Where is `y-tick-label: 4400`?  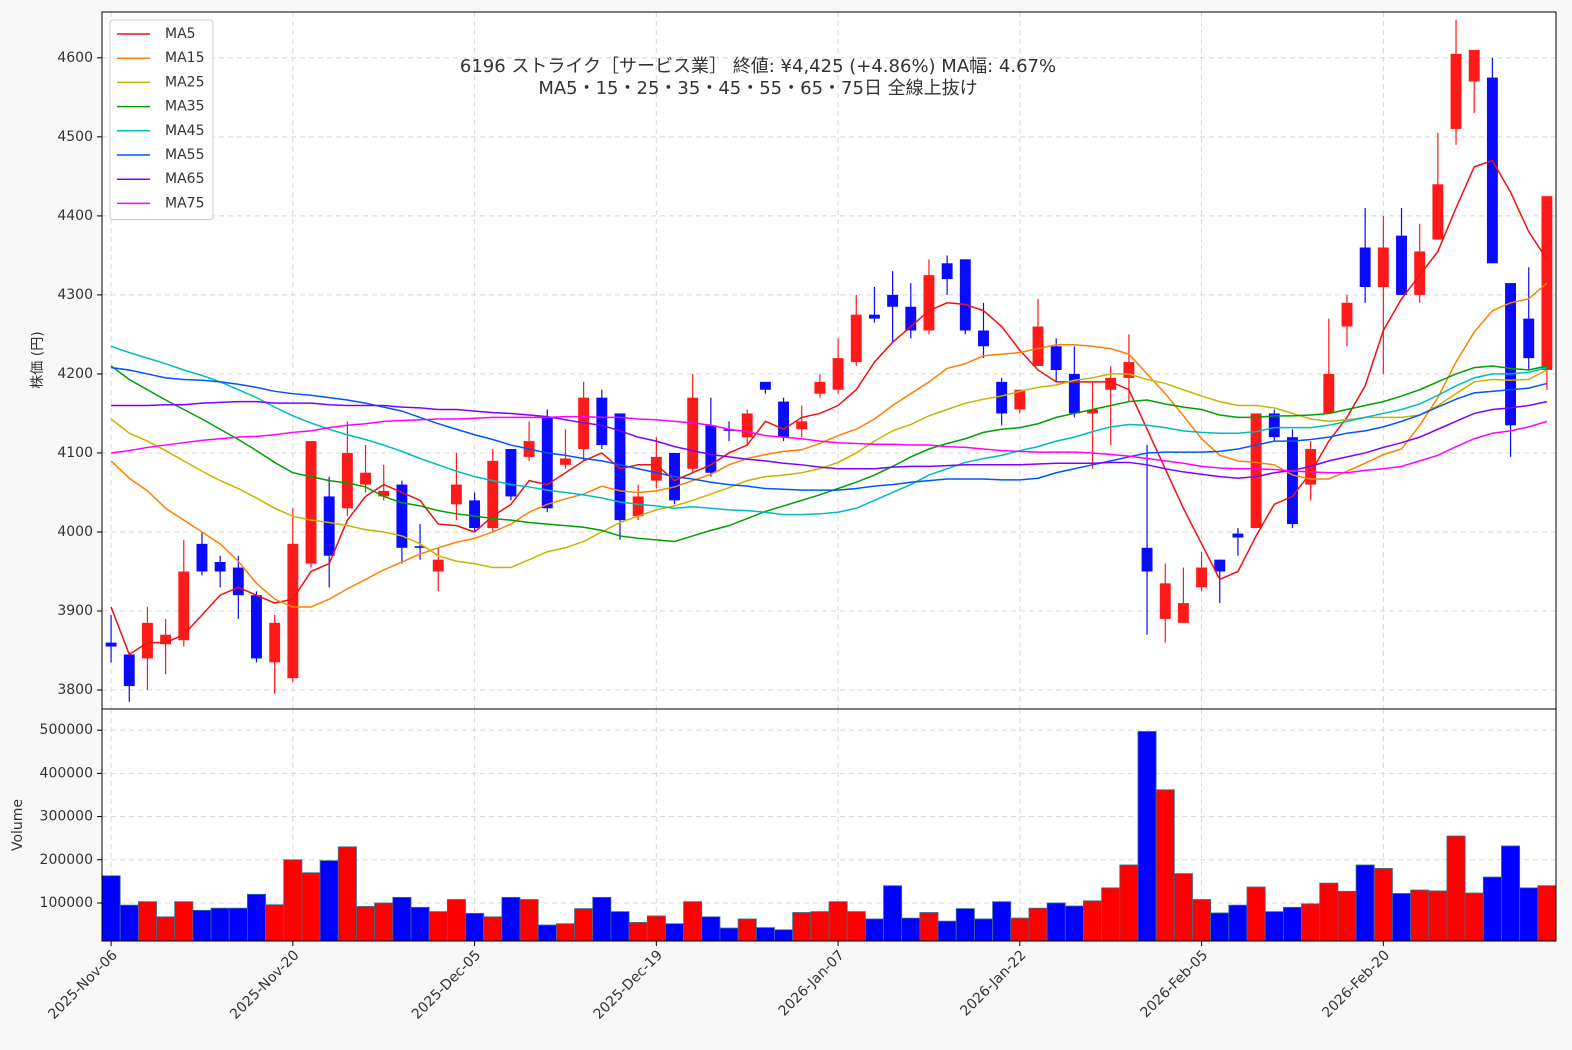
y-tick-label: 4400 is located at coordinates (75, 216).